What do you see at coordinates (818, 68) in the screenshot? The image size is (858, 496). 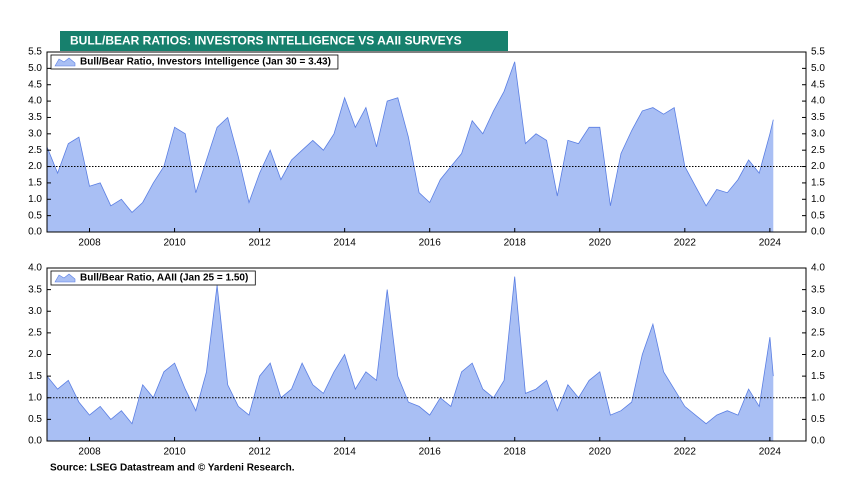 I see `y2-tick-label: 5.0` at bounding box center [818, 68].